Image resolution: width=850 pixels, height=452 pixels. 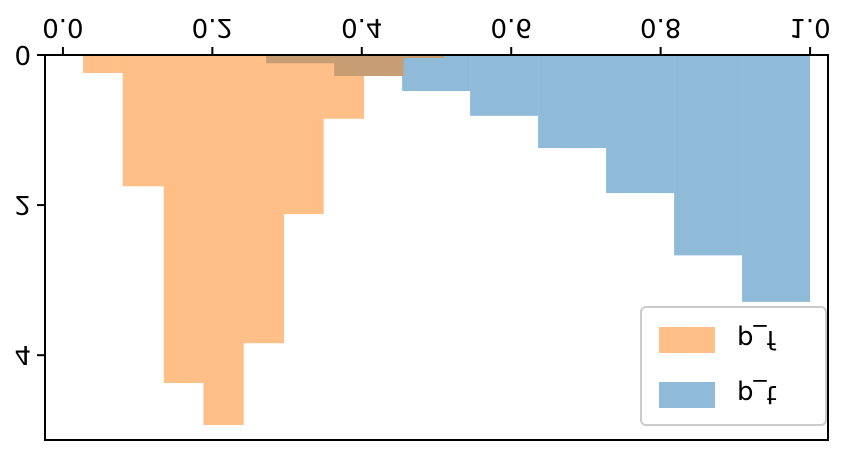 I want to click on y-tick-label: 2, so click(x=22, y=204).